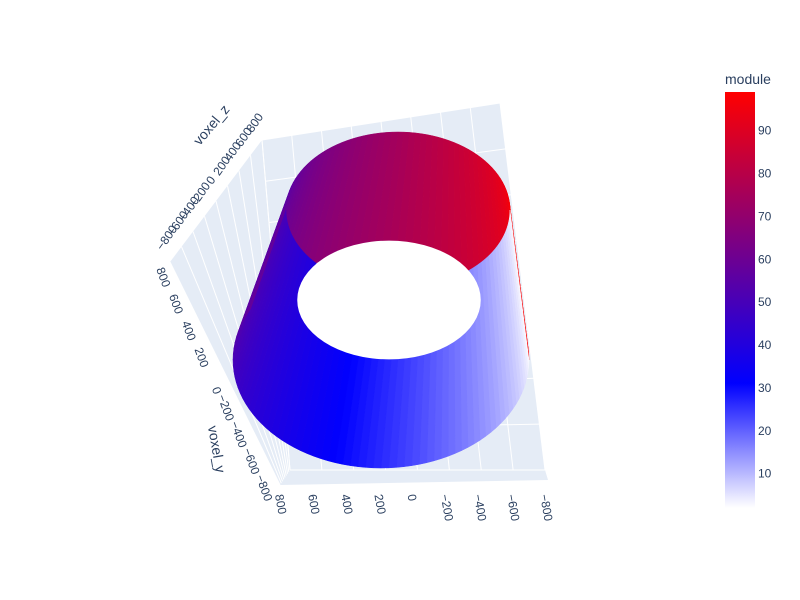 This screenshot has height=600, width=800. I want to click on x-tick-label: −400, so click(480, 507).